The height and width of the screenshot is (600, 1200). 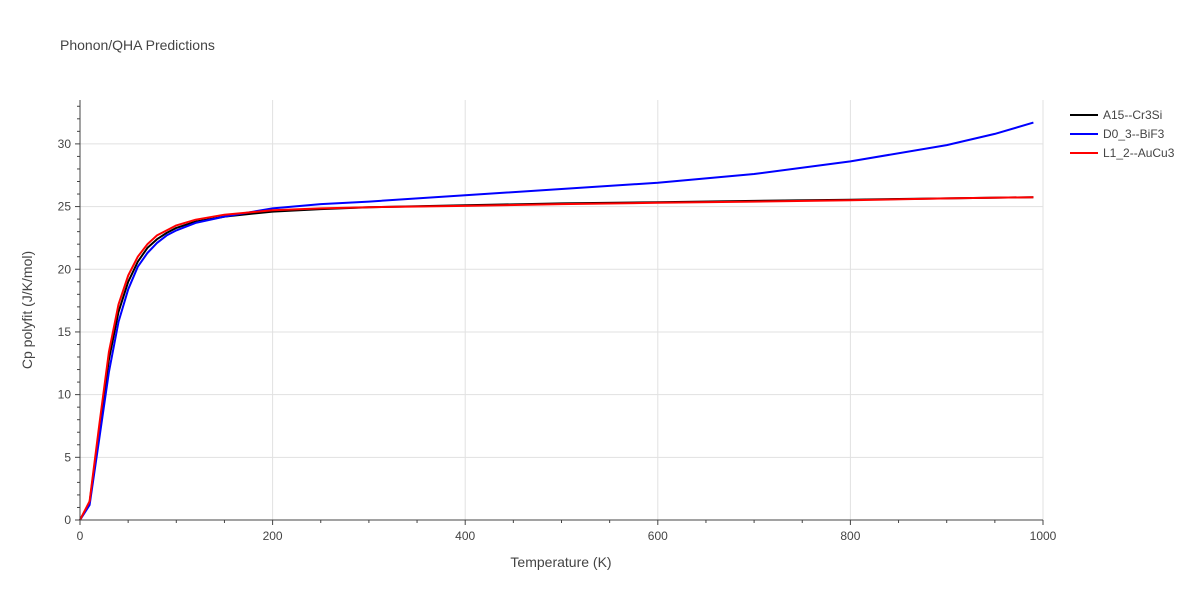 What do you see at coordinates (658, 536) in the screenshot?
I see `x-tick-label: 600` at bounding box center [658, 536].